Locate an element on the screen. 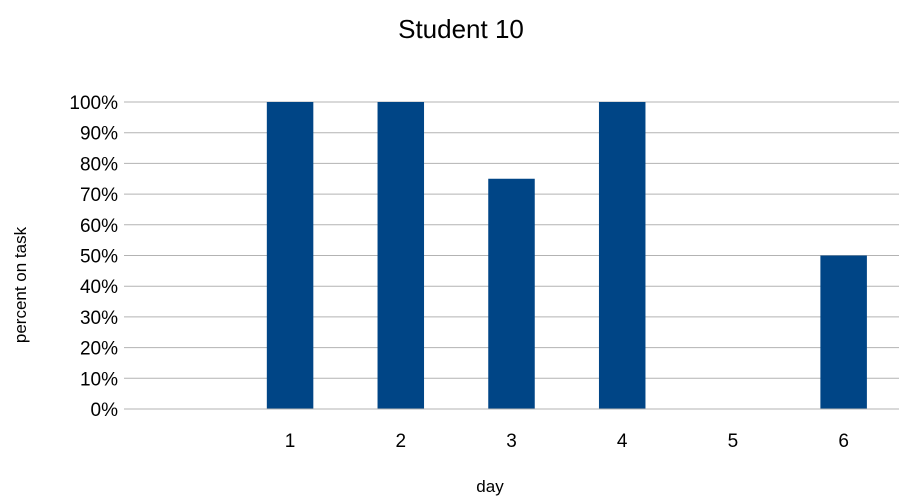  x-tick-label-6: 6 is located at coordinates (843, 441).